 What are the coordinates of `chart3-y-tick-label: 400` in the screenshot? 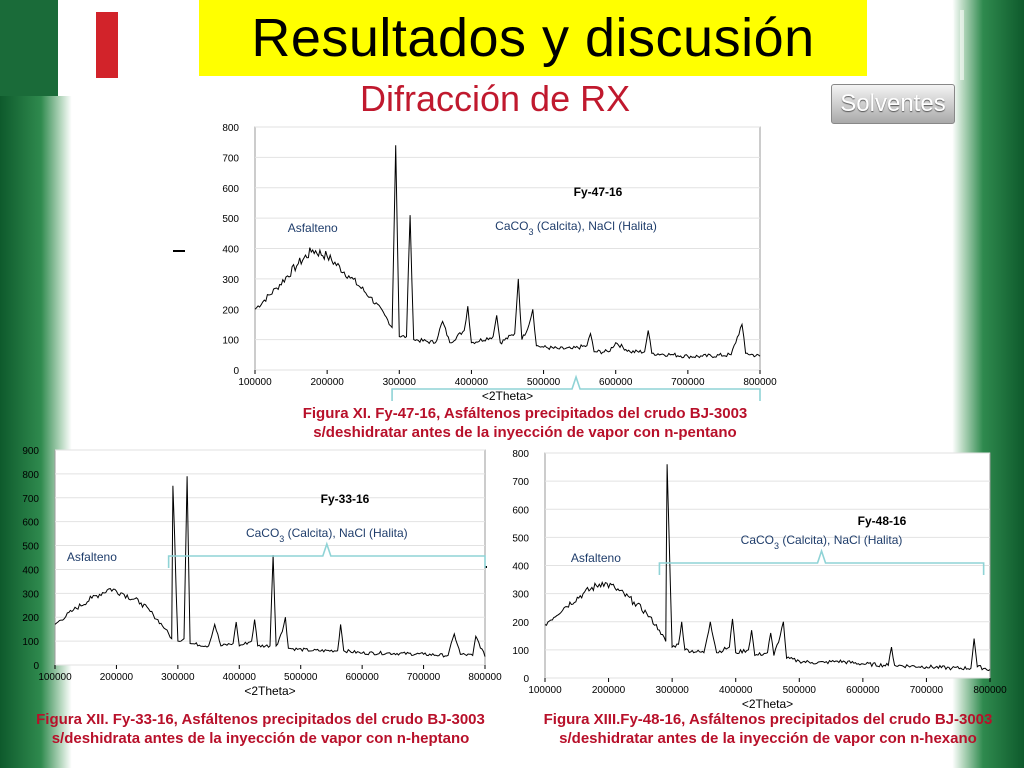 It's located at (520, 567).